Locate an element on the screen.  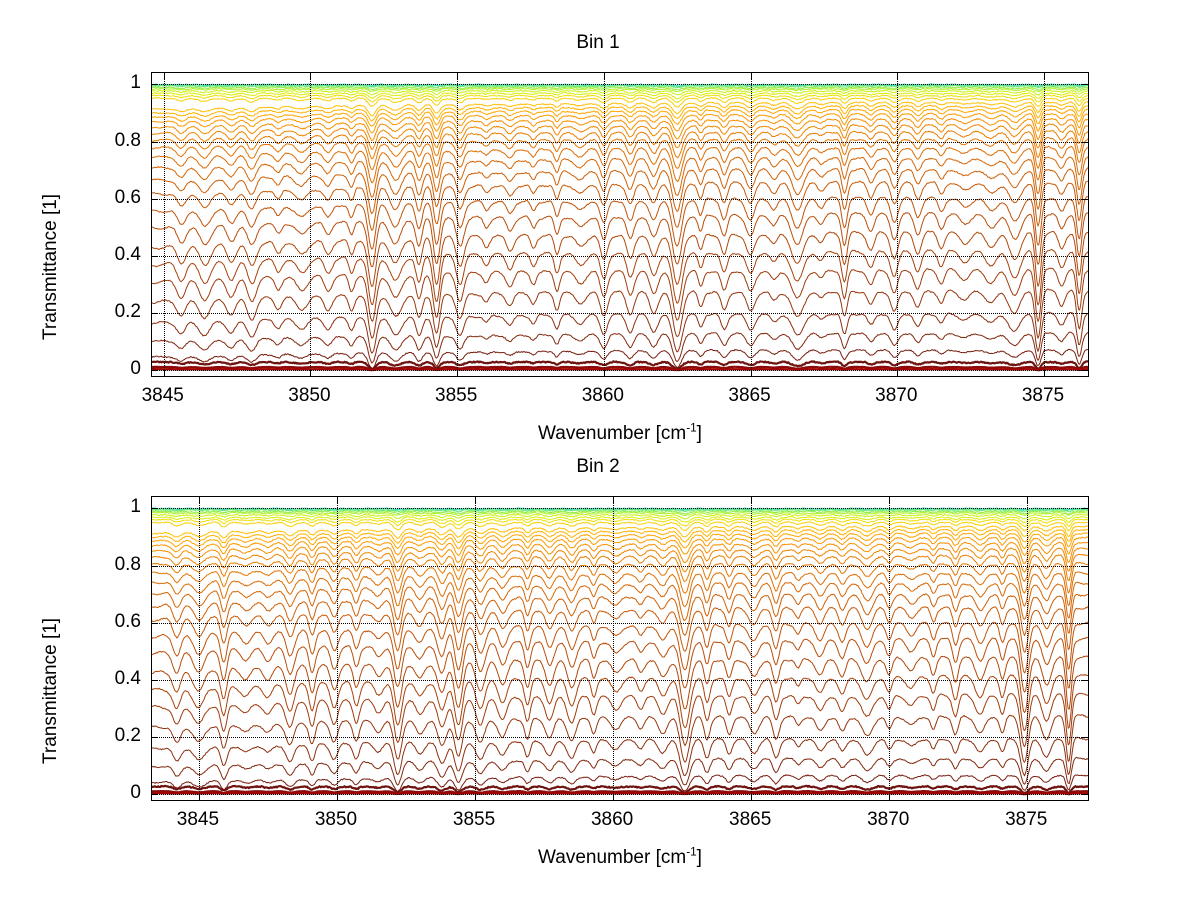
ytick-label: 1 is located at coordinates (135, 83).